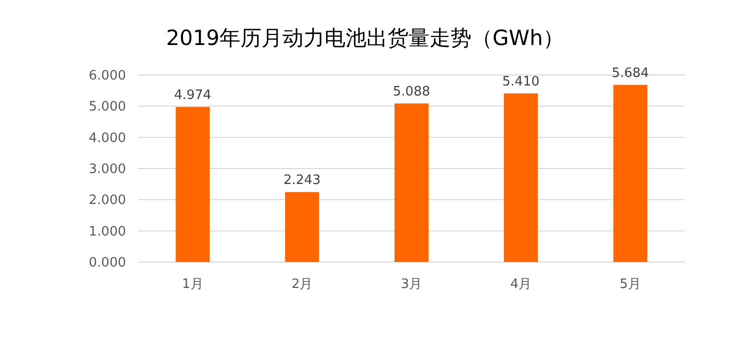  What do you see at coordinates (521, 284) in the screenshot?
I see `x-tick-label: 4月` at bounding box center [521, 284].